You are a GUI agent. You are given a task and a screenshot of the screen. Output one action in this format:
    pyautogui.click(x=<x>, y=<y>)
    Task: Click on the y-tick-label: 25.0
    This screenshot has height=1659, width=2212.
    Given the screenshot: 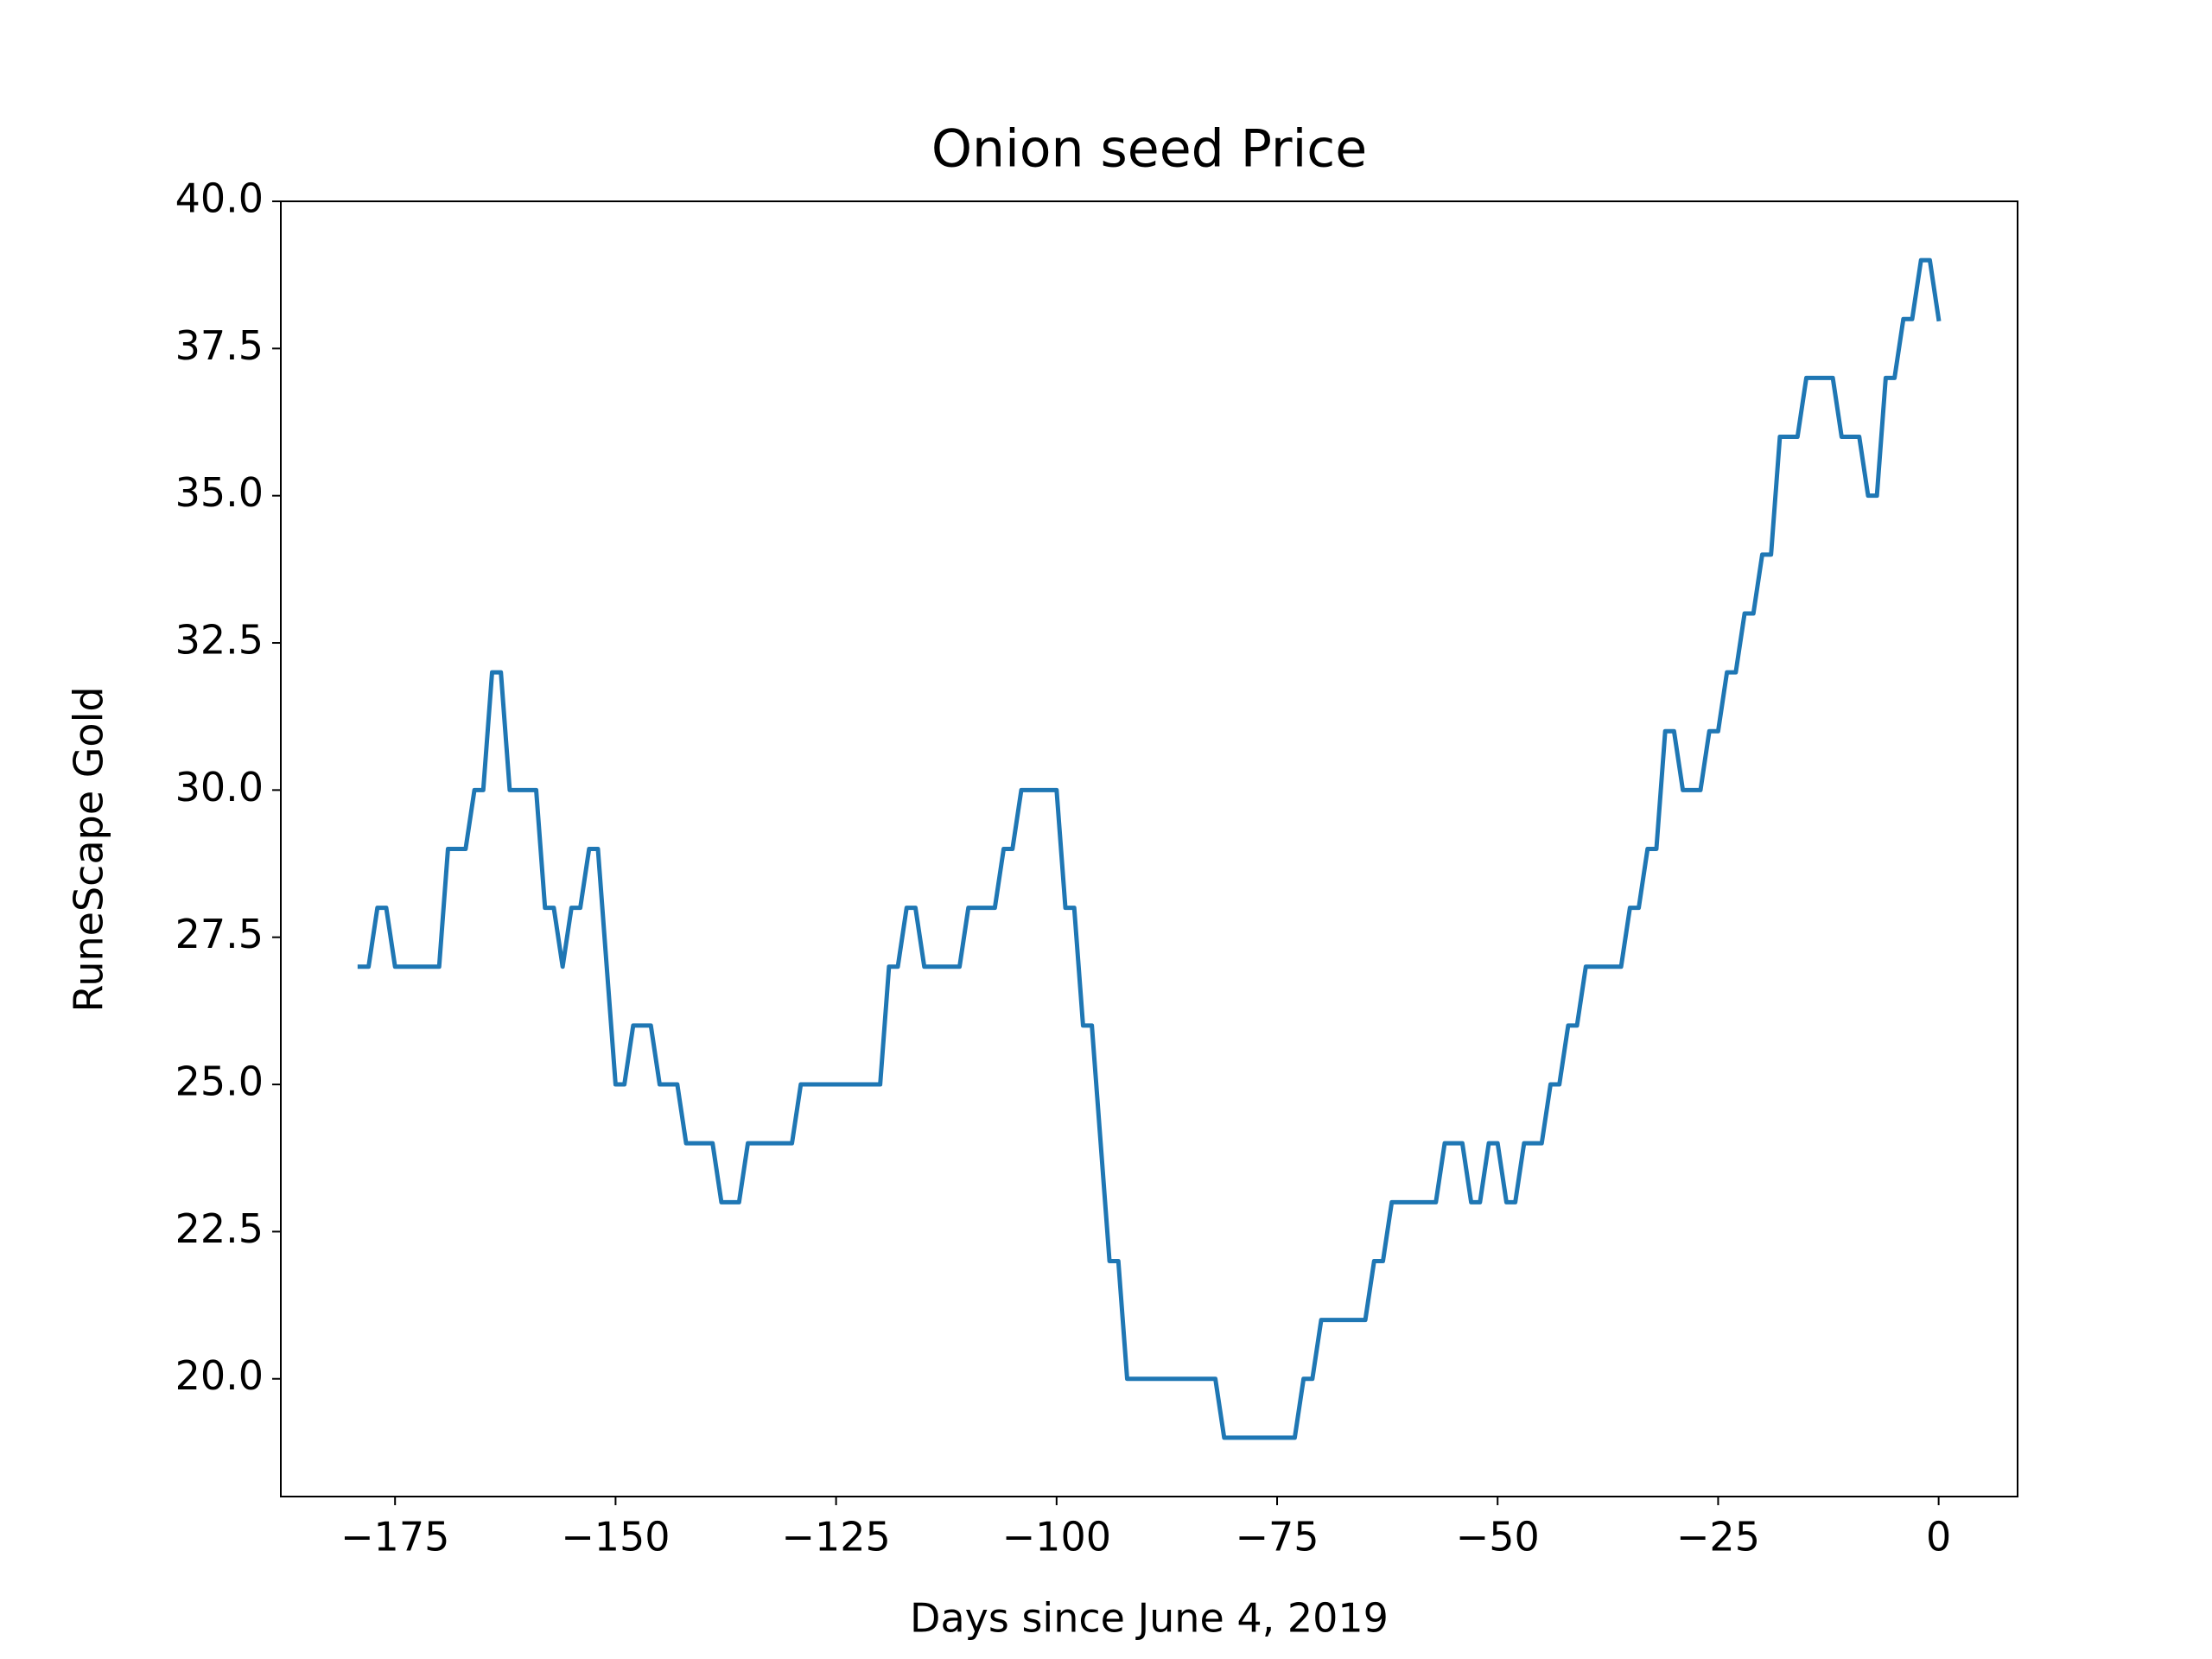 What is the action you would take?
    pyautogui.click(x=219, y=1081)
    